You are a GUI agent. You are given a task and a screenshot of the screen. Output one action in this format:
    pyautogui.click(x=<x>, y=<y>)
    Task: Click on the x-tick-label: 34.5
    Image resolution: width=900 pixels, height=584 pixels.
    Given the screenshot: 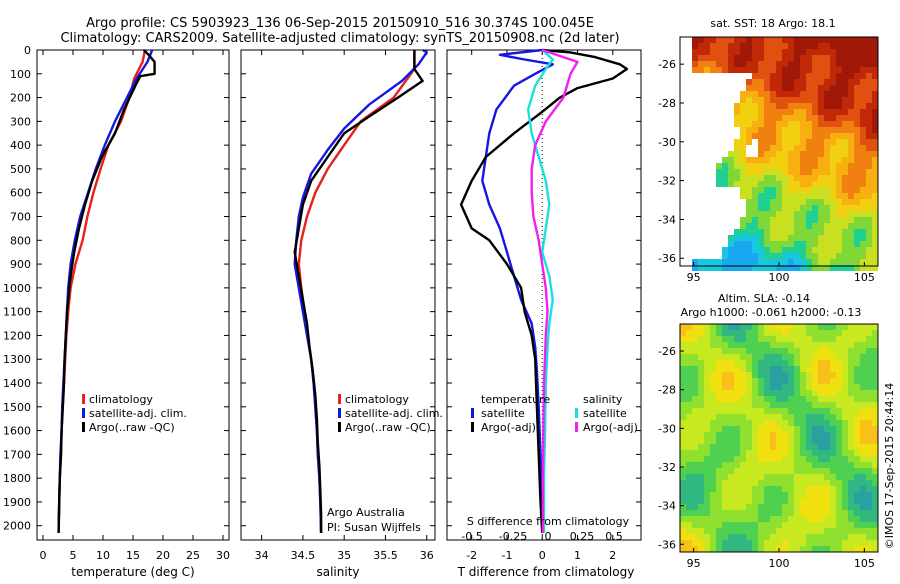 What is the action you would take?
    pyautogui.click(x=303, y=555)
    